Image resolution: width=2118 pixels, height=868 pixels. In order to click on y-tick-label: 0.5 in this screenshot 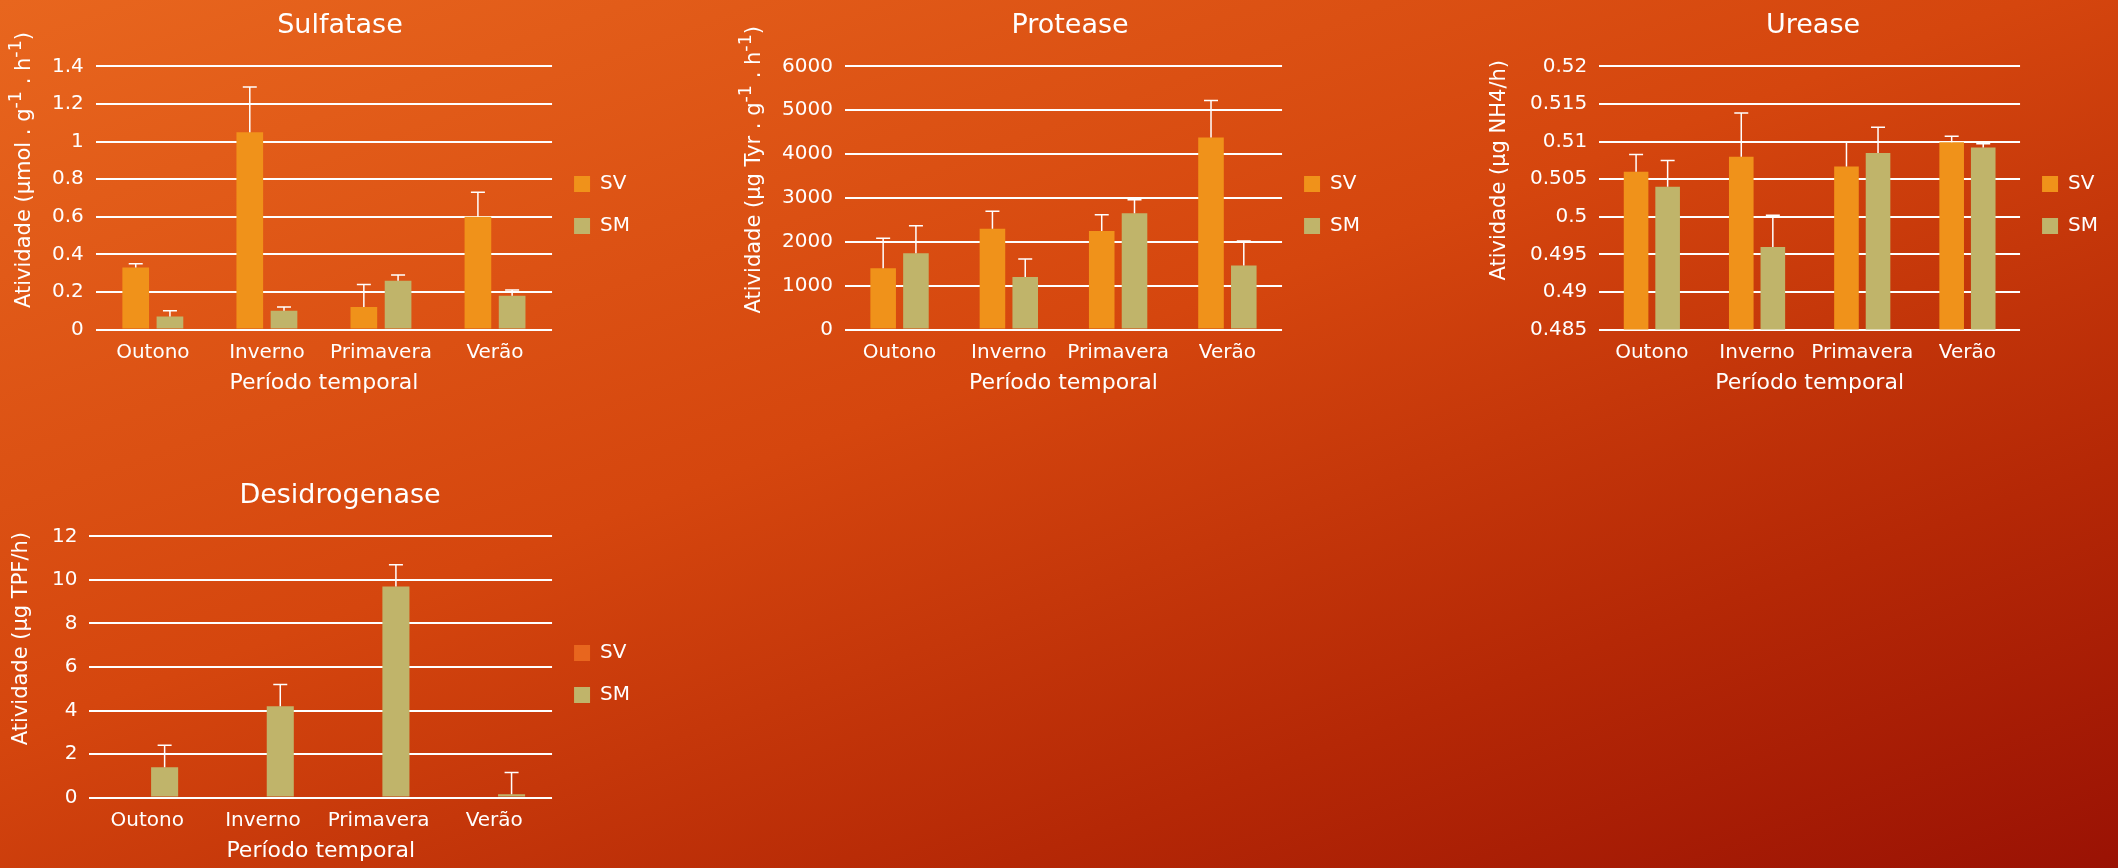, I will do `click(1571, 215)`.